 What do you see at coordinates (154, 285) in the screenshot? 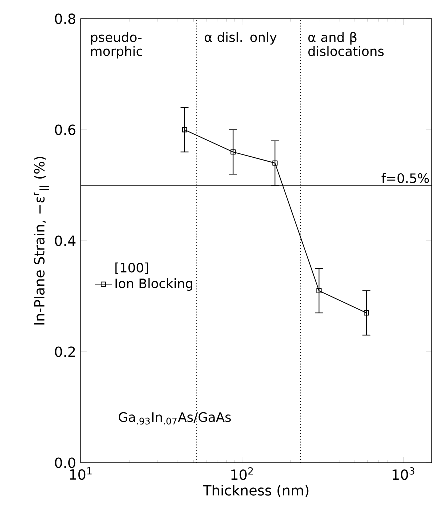
I see `legend-label: Ion Blocking` at bounding box center [154, 285].